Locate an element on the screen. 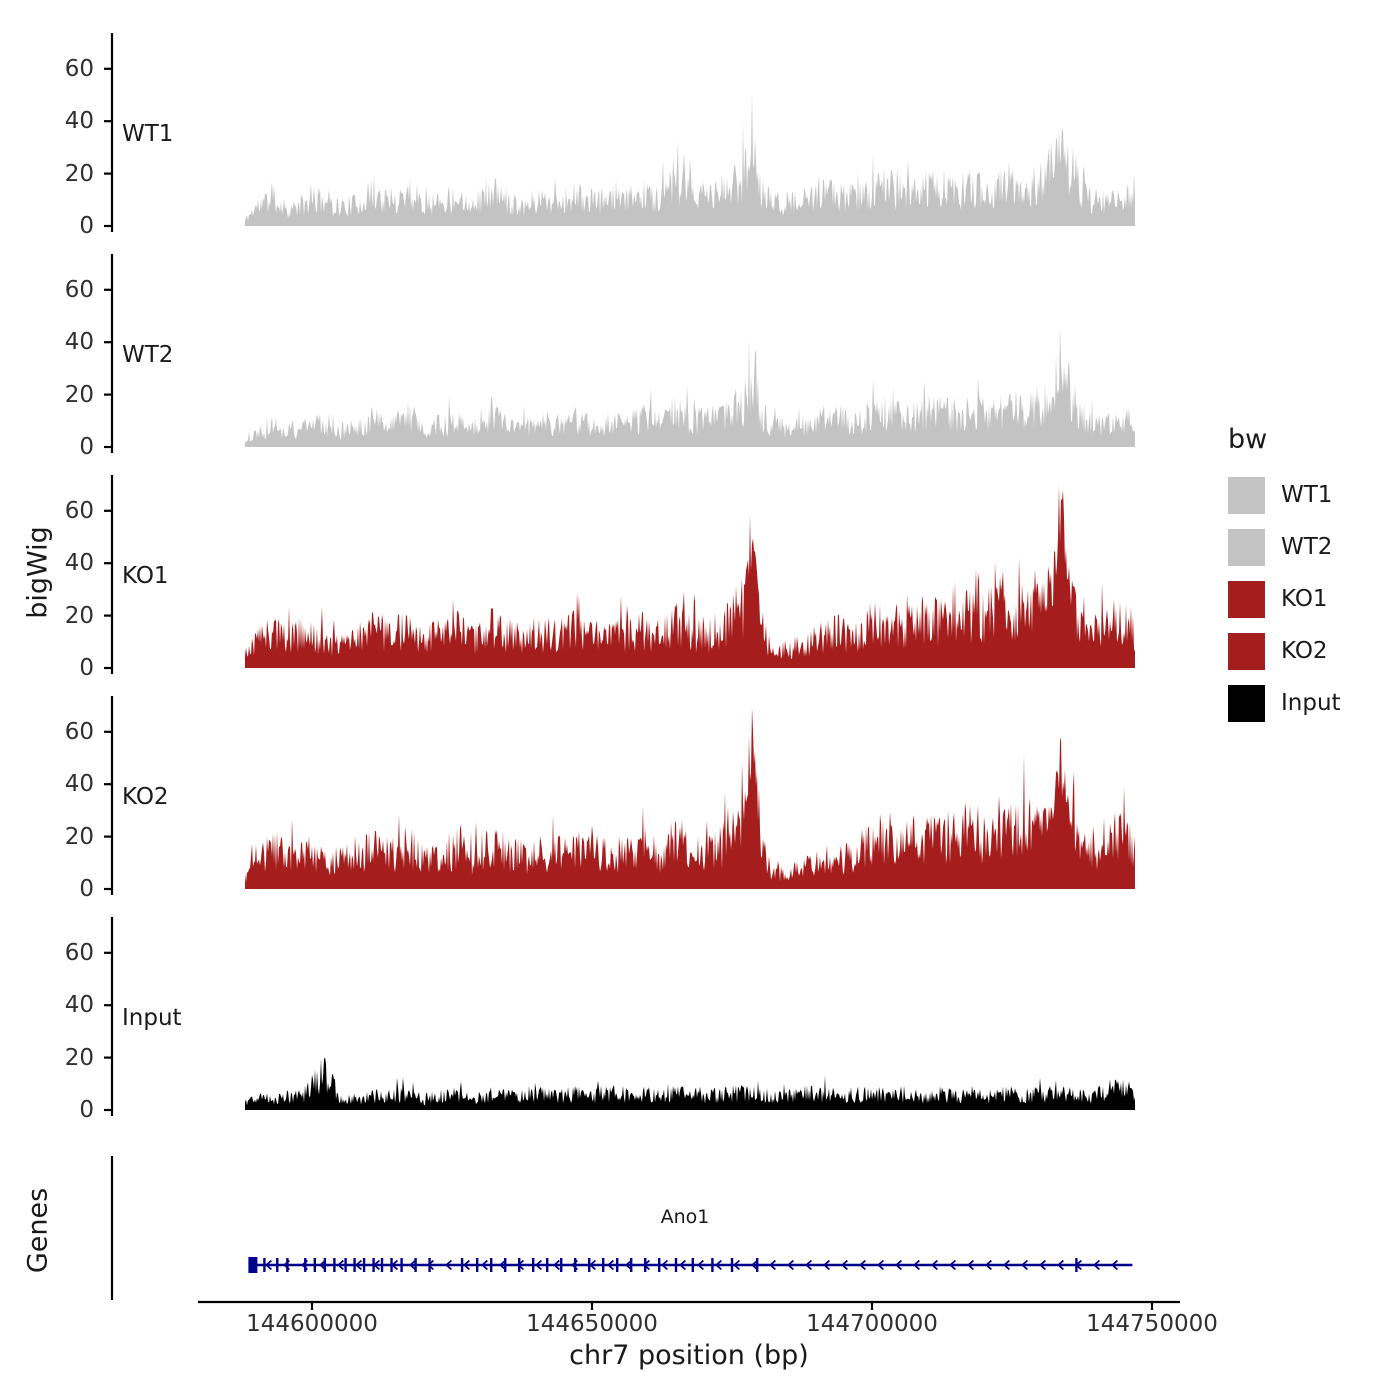 The height and width of the screenshot is (1400, 1400). legend-label-wt2: WT2 is located at coordinates (1307, 547).